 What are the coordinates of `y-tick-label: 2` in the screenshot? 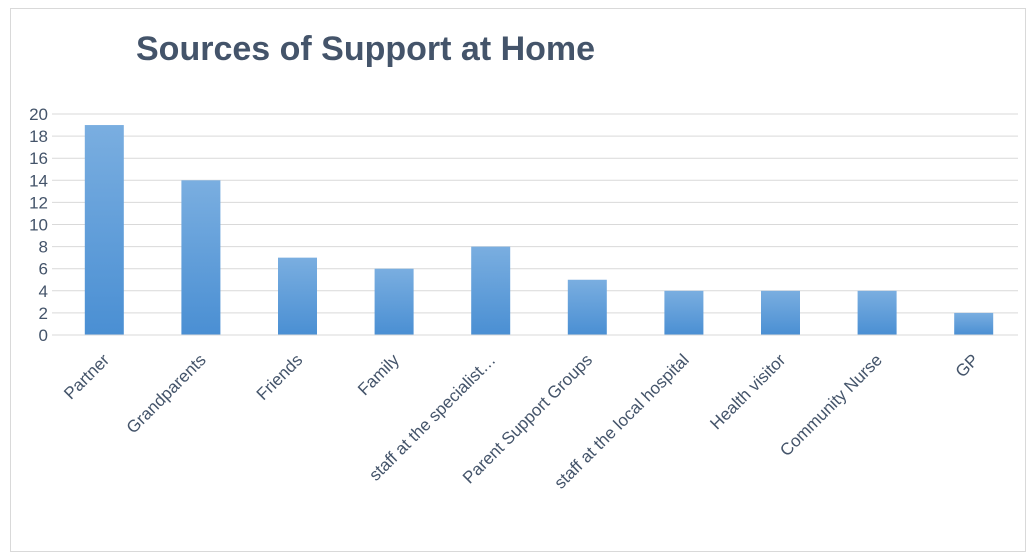 It's located at (43, 313).